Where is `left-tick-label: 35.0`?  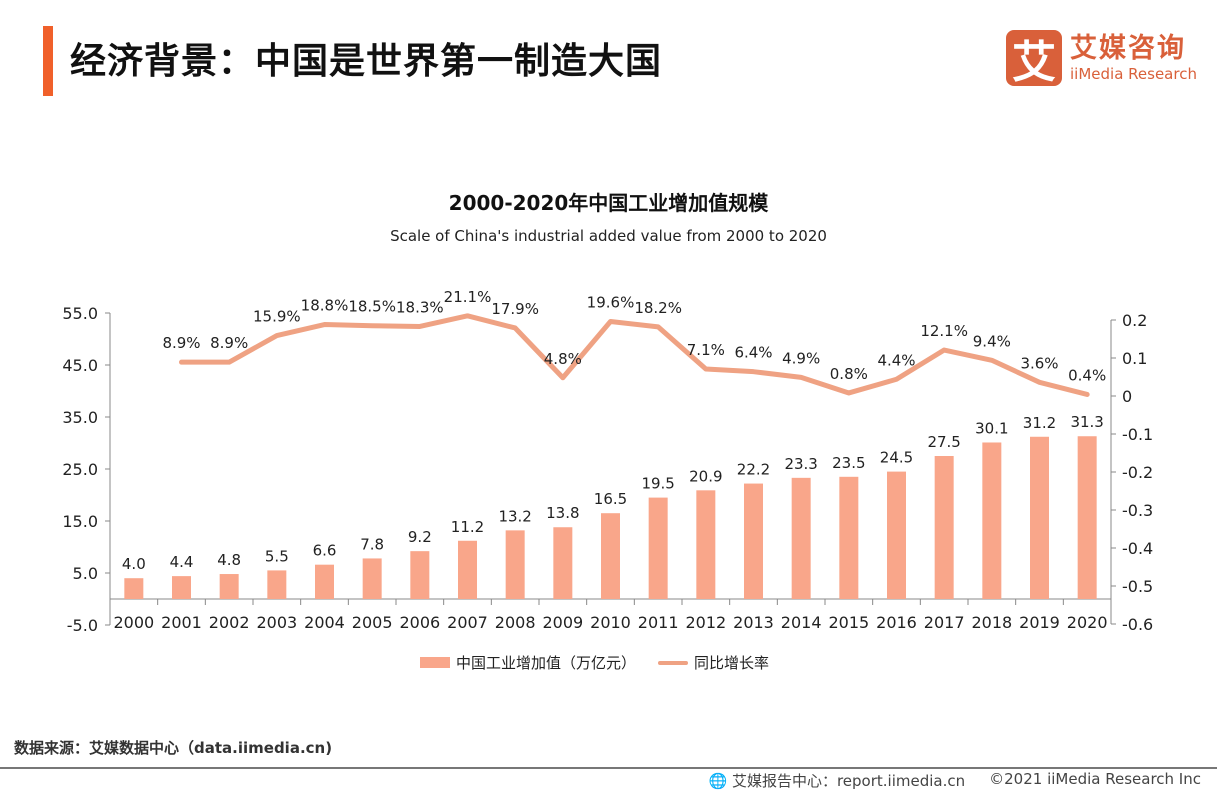
left-tick-label: 35.0 is located at coordinates (80, 417).